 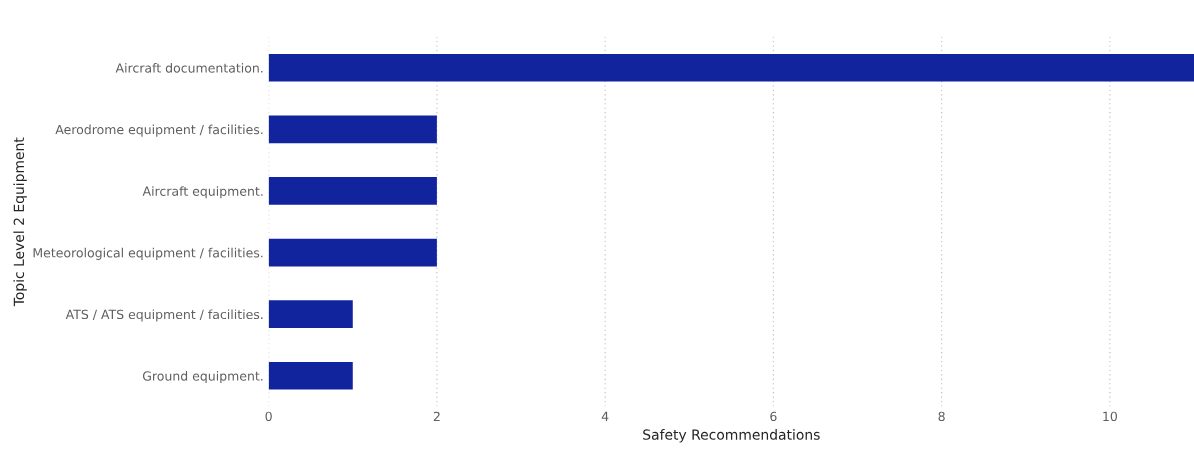 What do you see at coordinates (731, 436) in the screenshot?
I see `x-axis-title: Safety Recommendations` at bounding box center [731, 436].